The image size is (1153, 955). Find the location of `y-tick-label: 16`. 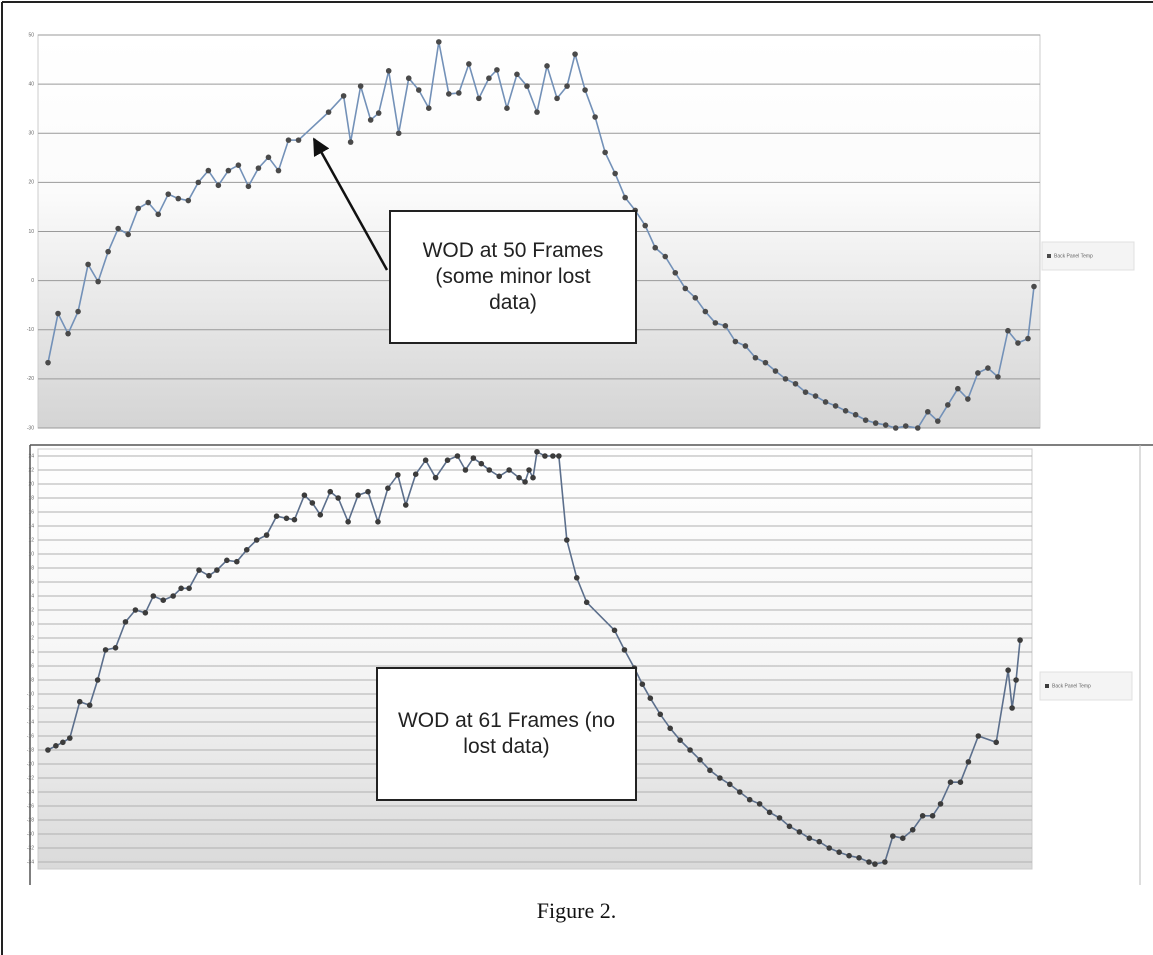

y-tick-label: 16 is located at coordinates (31, 512).